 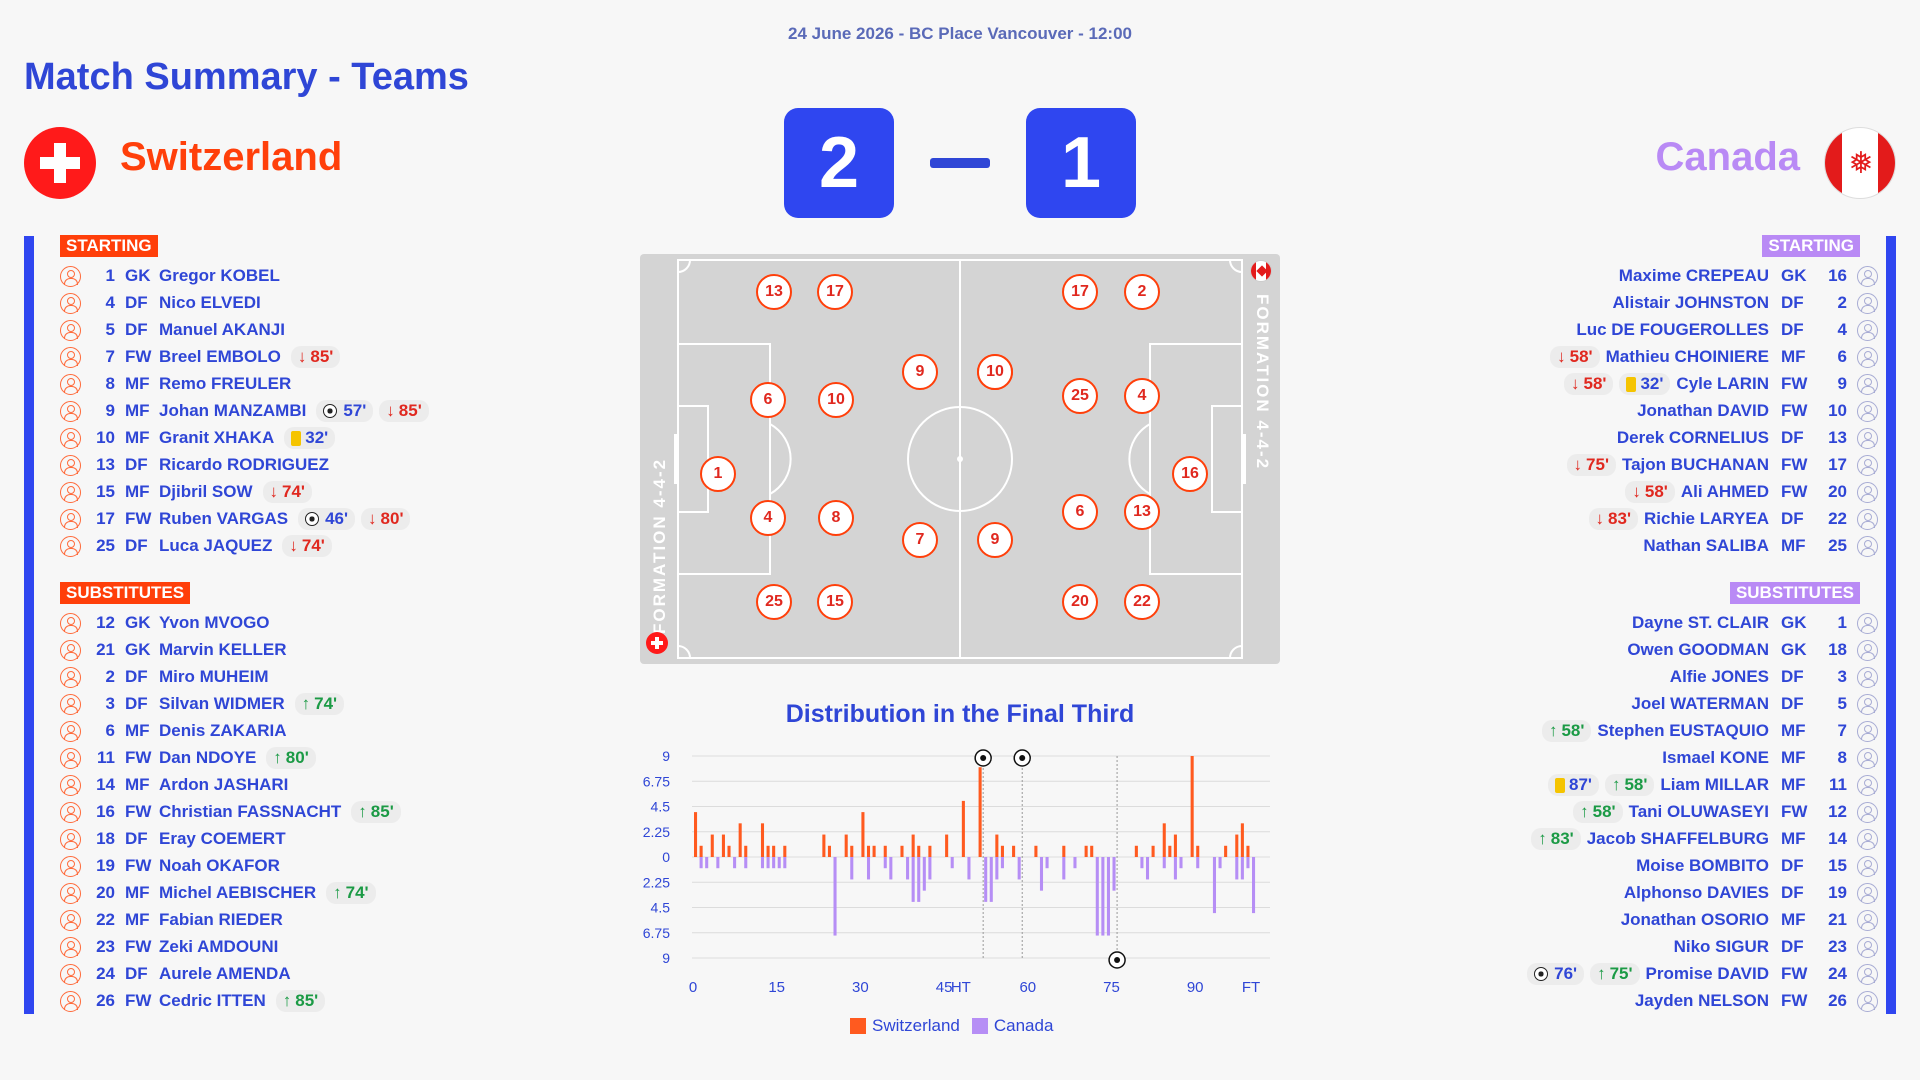 What do you see at coordinates (223, 649) in the screenshot?
I see `player-name: Marvin KELLER` at bounding box center [223, 649].